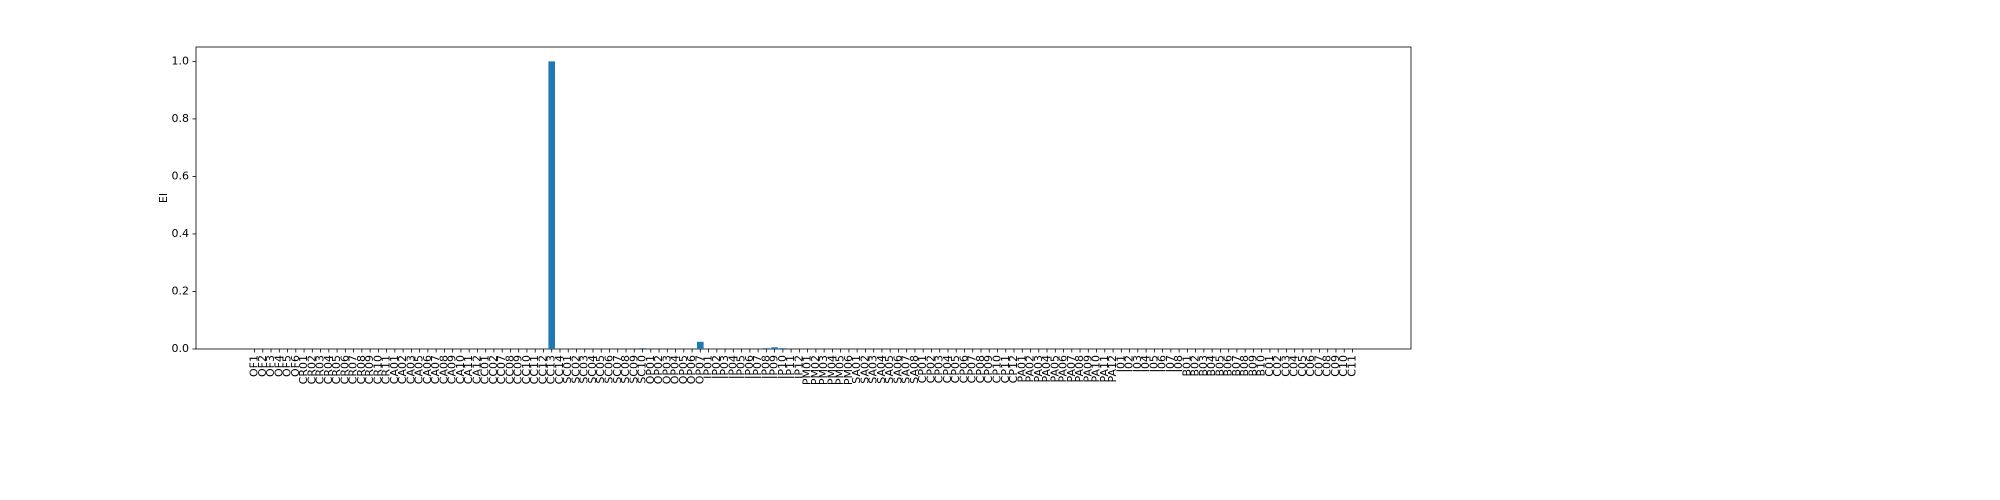 This screenshot has height=500, width=2000. Describe the element at coordinates (181, 233) in the screenshot. I see `y-tick-label: 0.4` at that location.